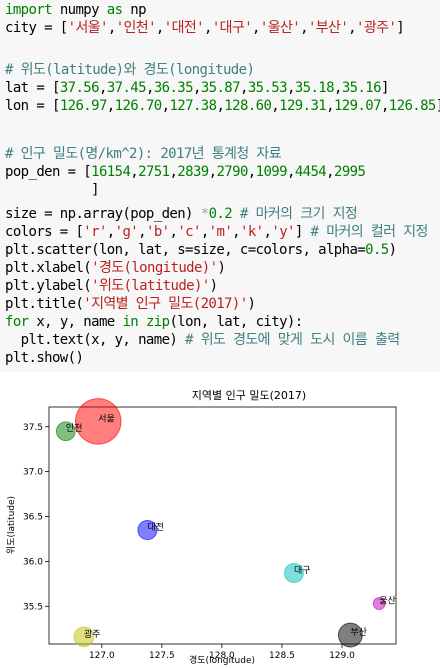 The width and height of the screenshot is (440, 669). Describe the element at coordinates (283, 232) in the screenshot. I see `code-token: 'y'` at that location.